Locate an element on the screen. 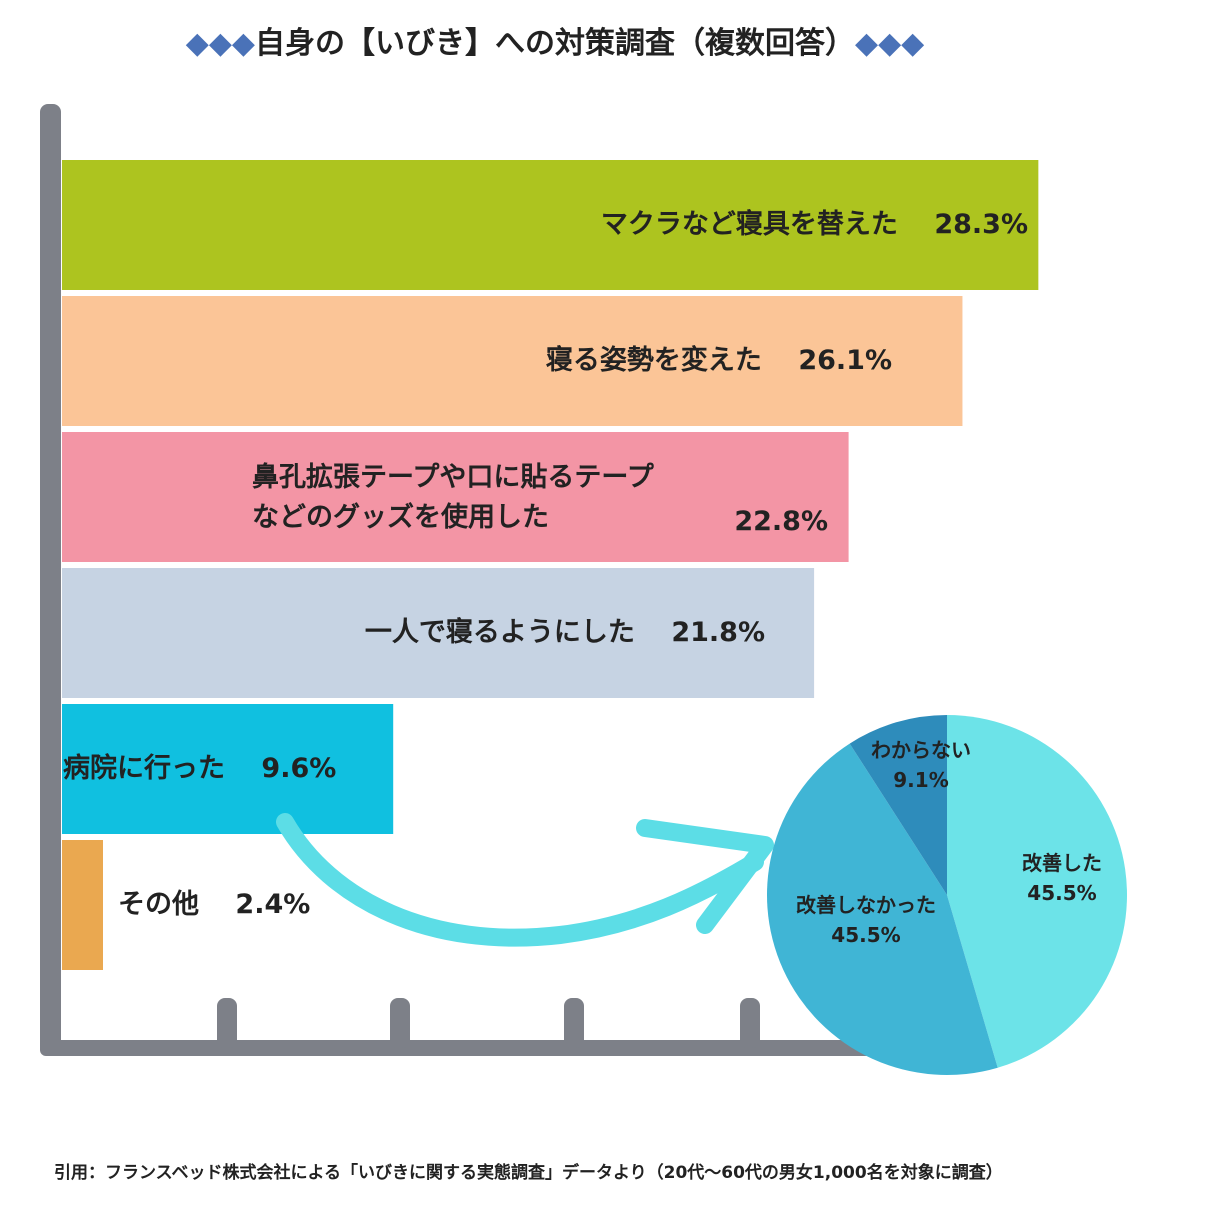 The height and width of the screenshot is (1210, 1230). bar-value-label: 26.1% is located at coordinates (845, 360).